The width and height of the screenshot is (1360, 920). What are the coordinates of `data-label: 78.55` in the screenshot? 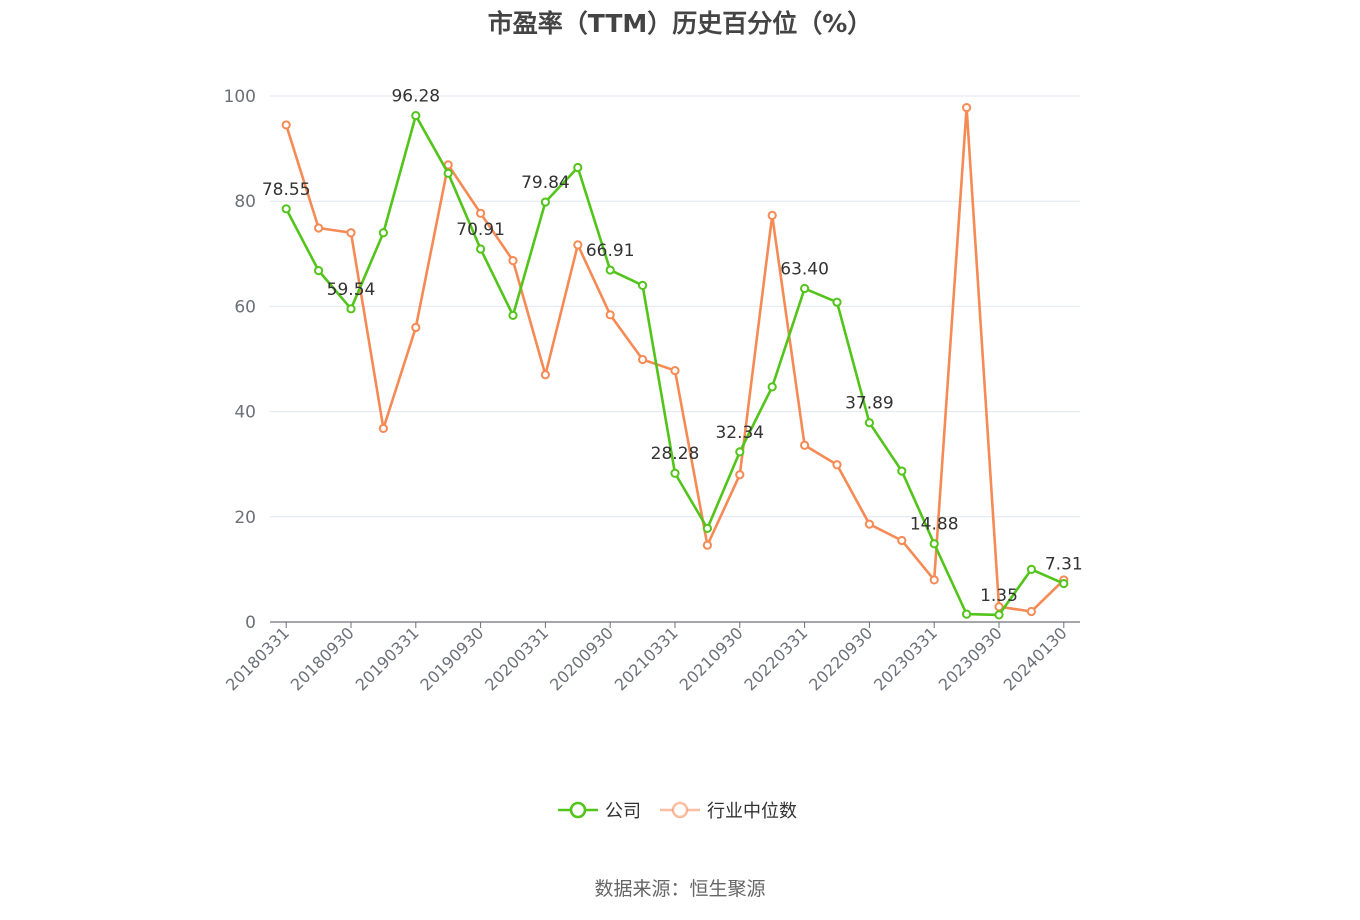 It's located at (286, 190).